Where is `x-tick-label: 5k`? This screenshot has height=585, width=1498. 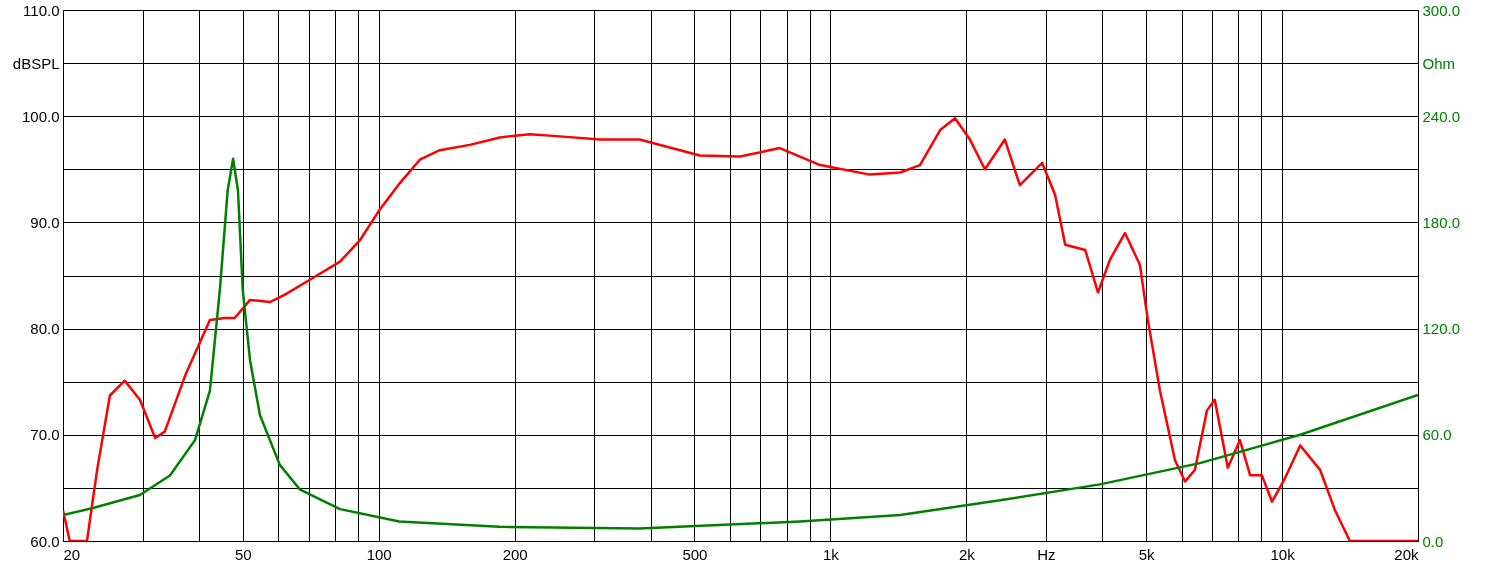 x-tick-label: 5k is located at coordinates (1146, 554).